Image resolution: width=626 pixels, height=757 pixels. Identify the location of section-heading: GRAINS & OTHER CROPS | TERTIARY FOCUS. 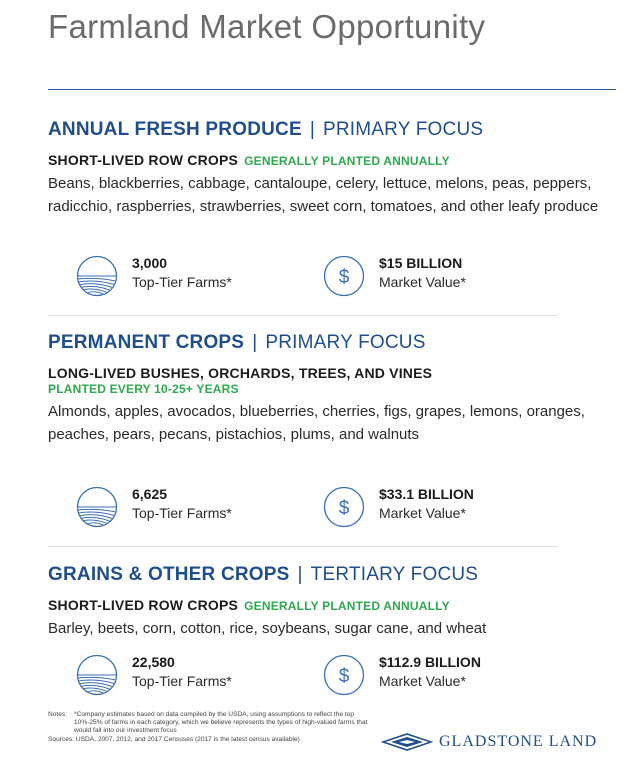
(332, 575).